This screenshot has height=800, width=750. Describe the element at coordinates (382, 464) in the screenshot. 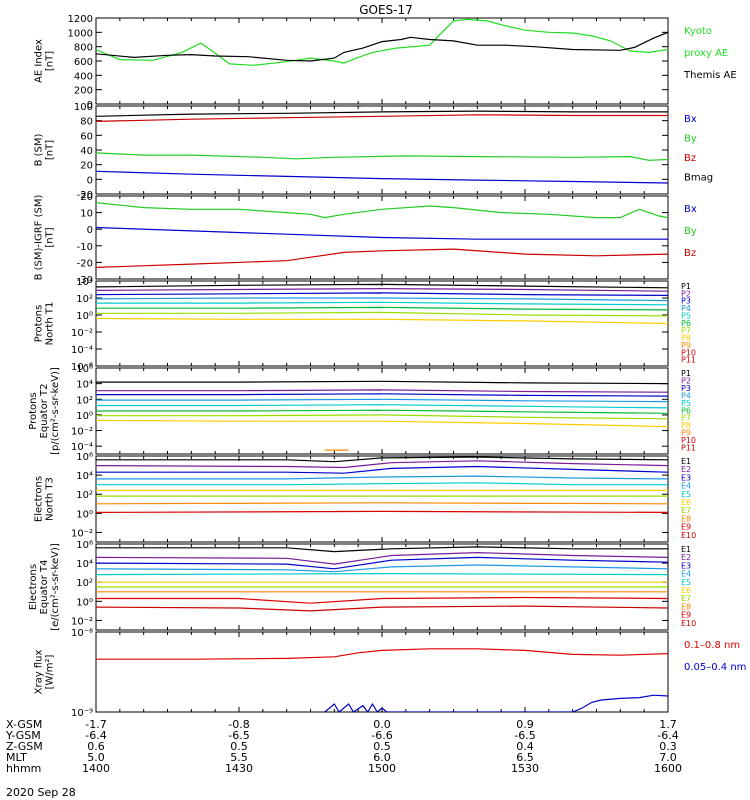

I see `series-line-e2` at that location.